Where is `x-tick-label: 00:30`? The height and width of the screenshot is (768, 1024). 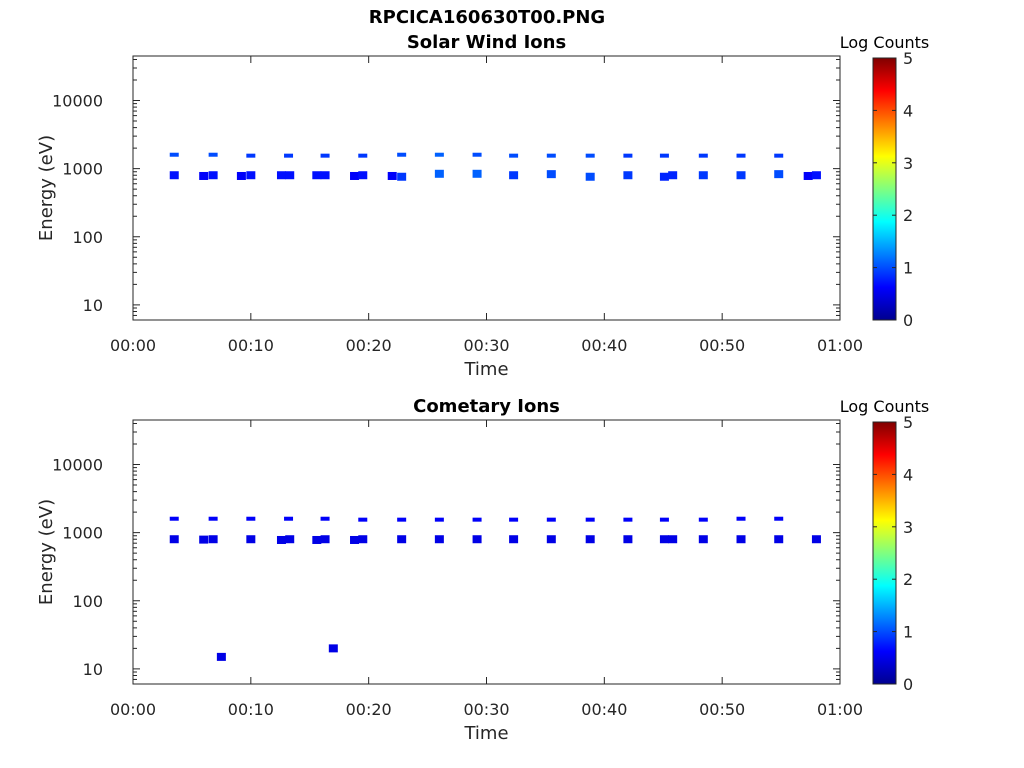 x-tick-label: 00:30 is located at coordinates (486, 709).